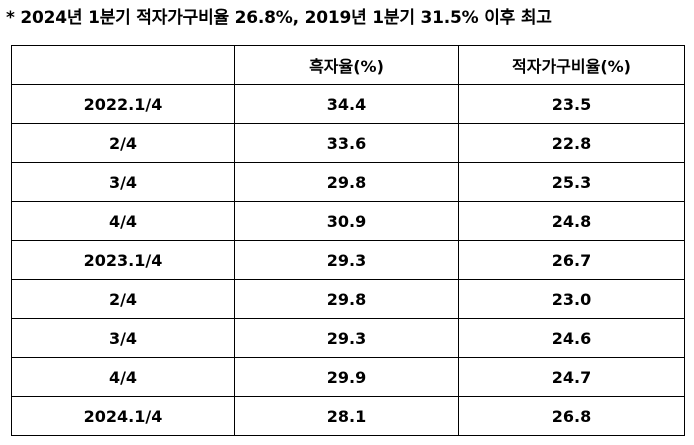 The image size is (694, 445). Describe the element at coordinates (571, 260) in the screenshot. I see `deficit-cell: 26.7` at that location.